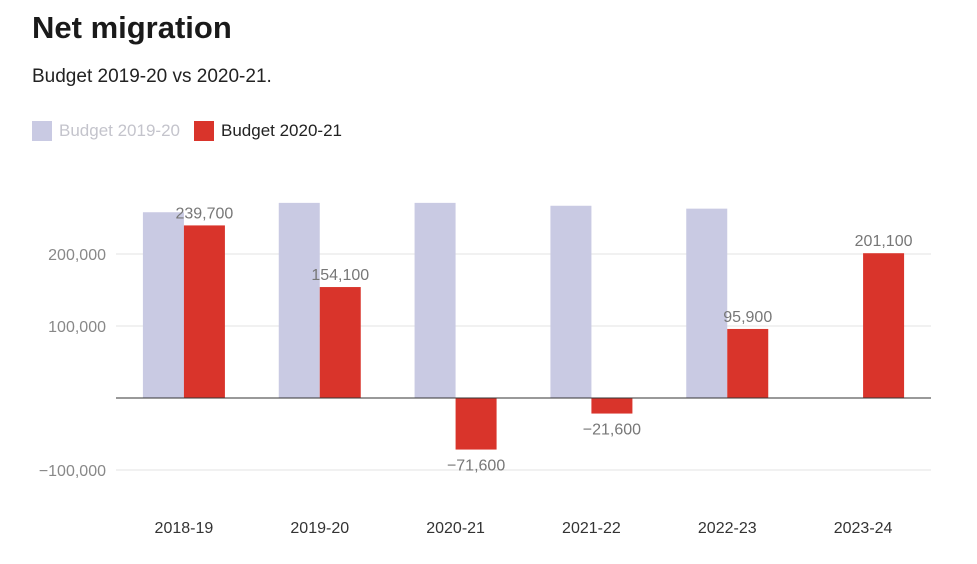 This screenshot has height=564, width=977. I want to click on legend-item-budget-2020-21: Budget 2020-21, so click(268, 131).